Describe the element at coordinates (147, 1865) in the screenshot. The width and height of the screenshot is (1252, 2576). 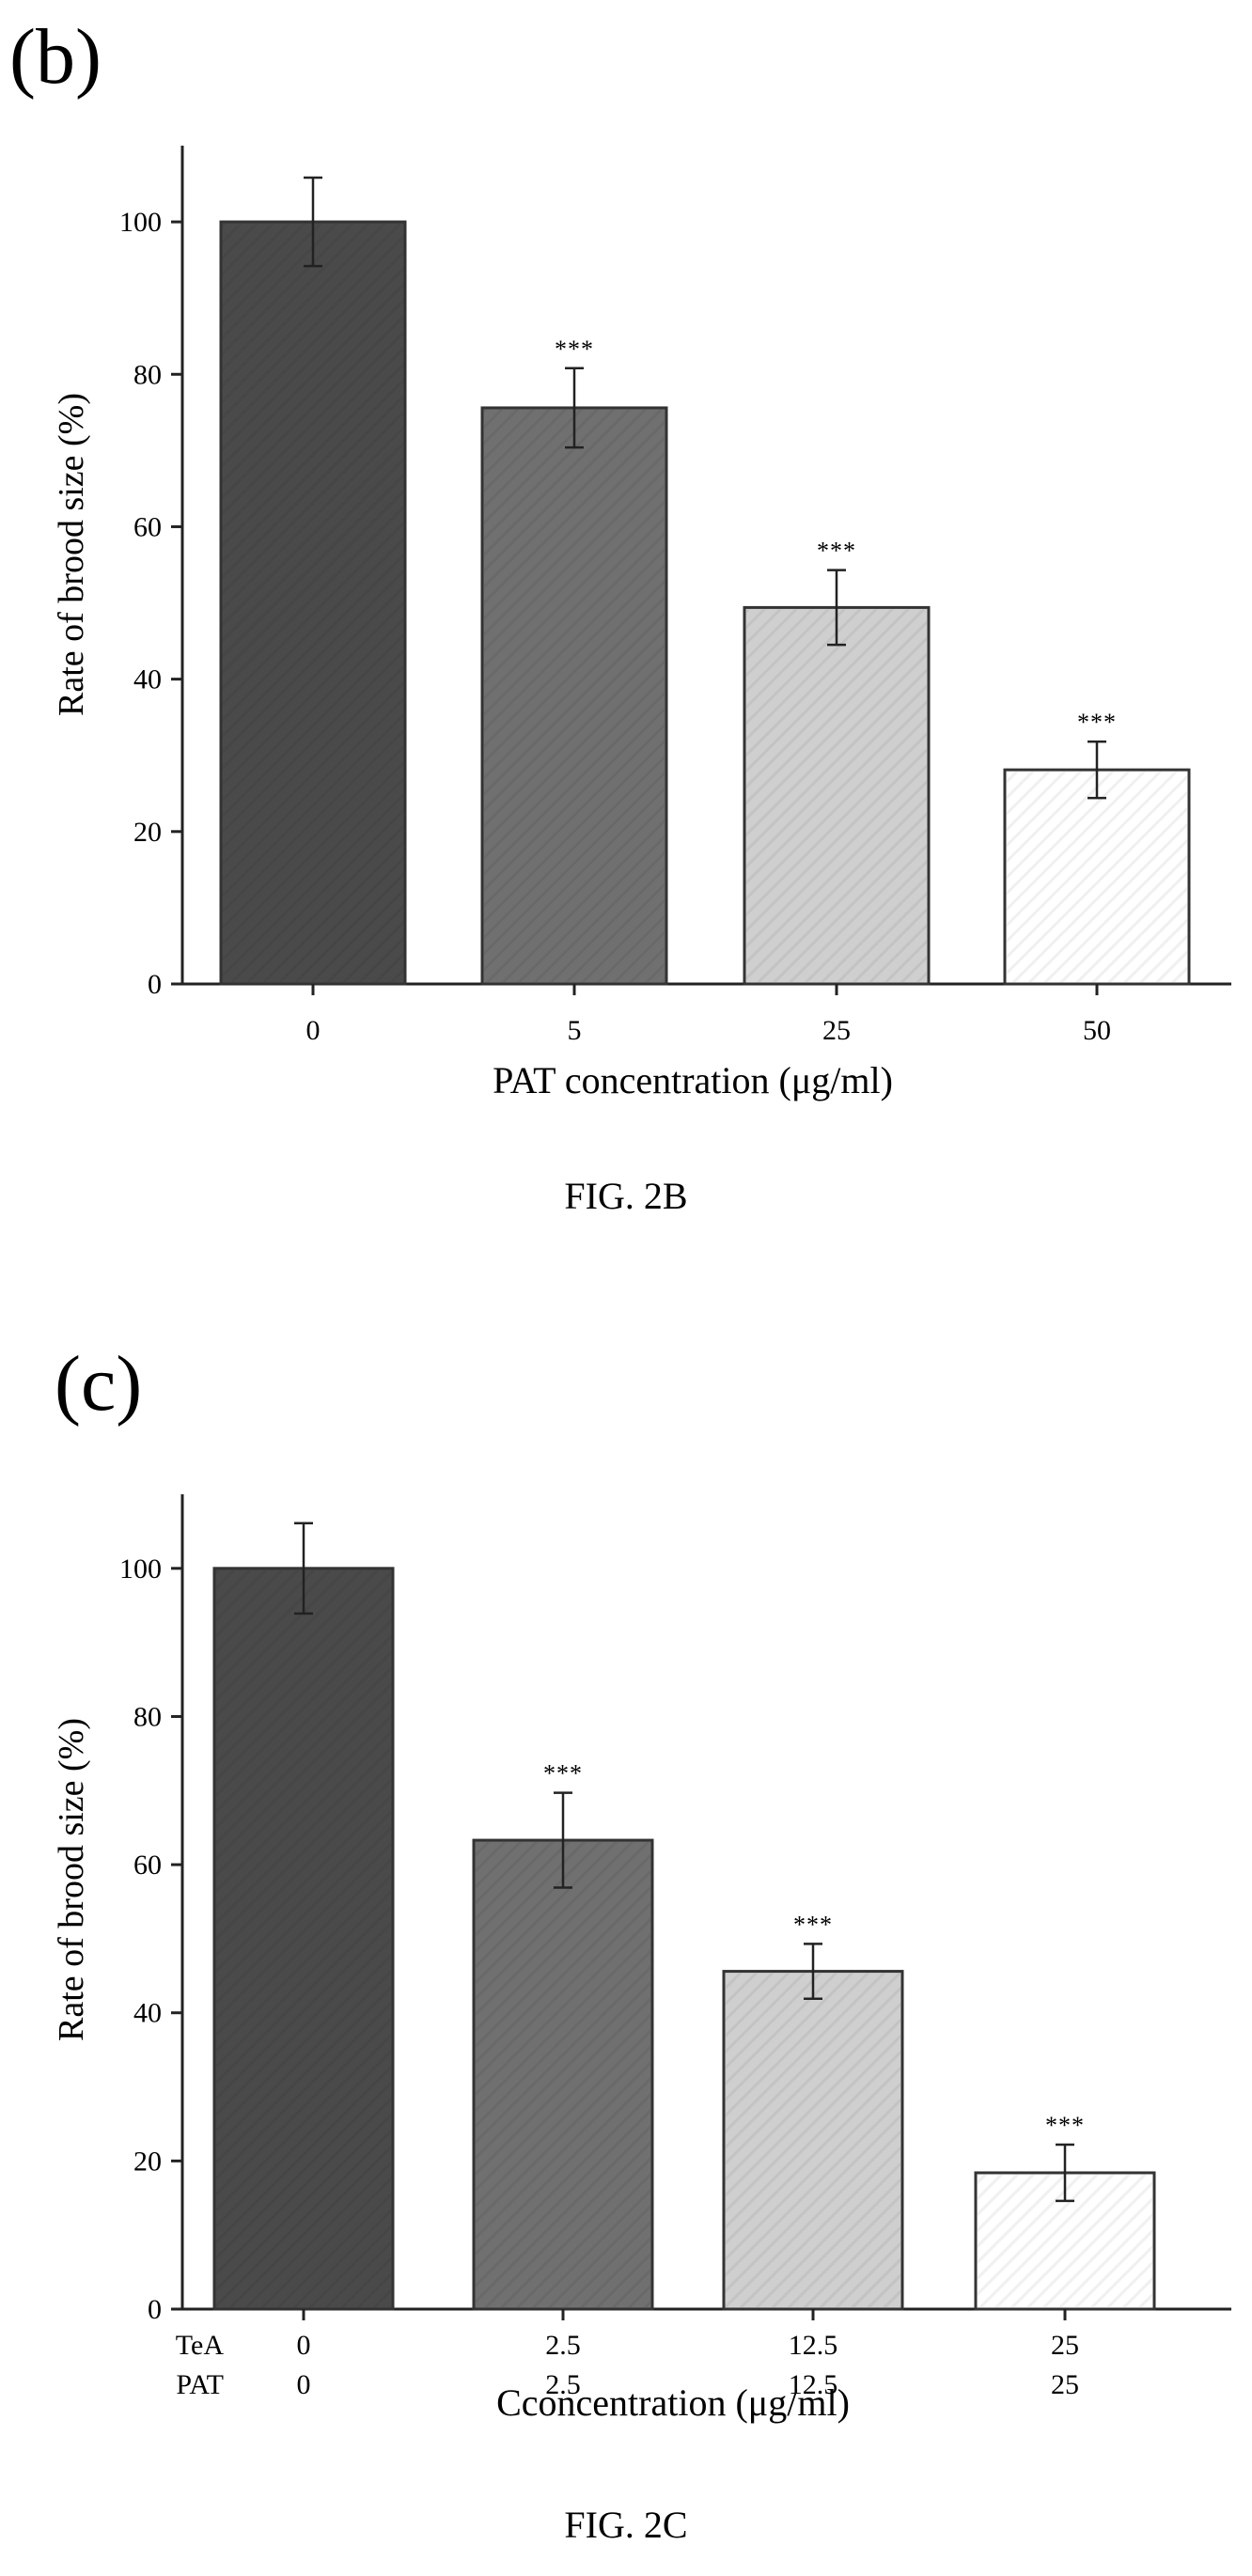
I see `panel-c-y-tick-label: 60` at that location.